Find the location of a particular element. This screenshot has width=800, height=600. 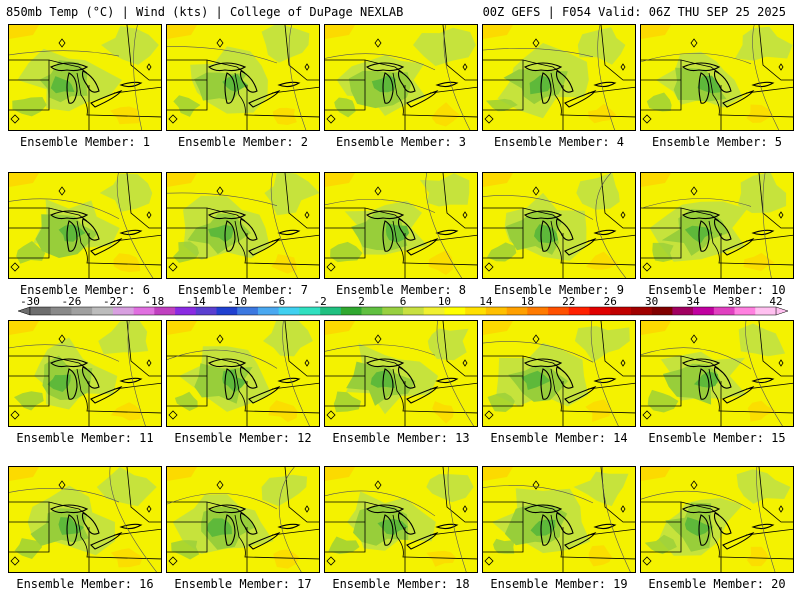

ensemble-member-label: Ensemble Member: 14 is located at coordinates (559, 438).